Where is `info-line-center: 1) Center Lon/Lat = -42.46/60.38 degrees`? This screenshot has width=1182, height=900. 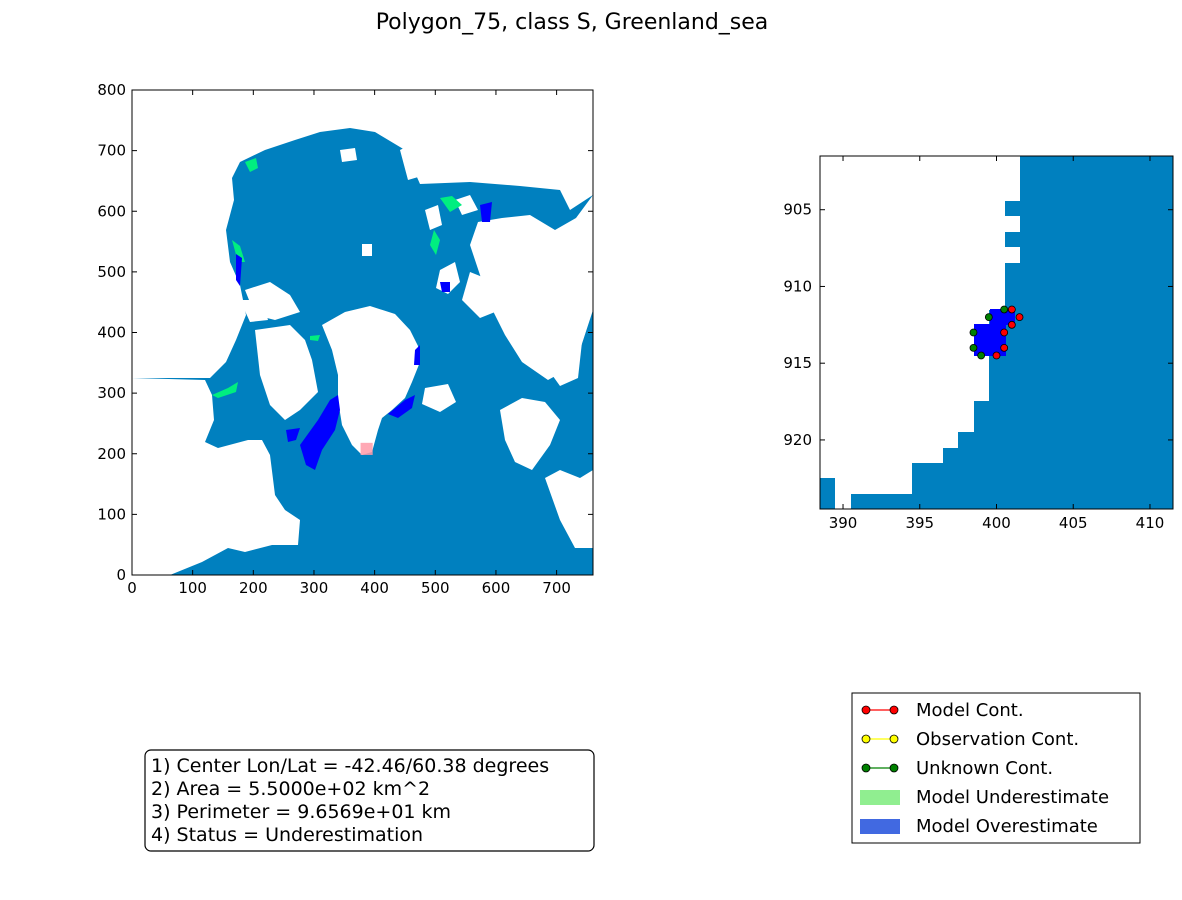 info-line-center: 1) Center Lon/Lat = -42.46/60.38 degrees is located at coordinates (350, 766).